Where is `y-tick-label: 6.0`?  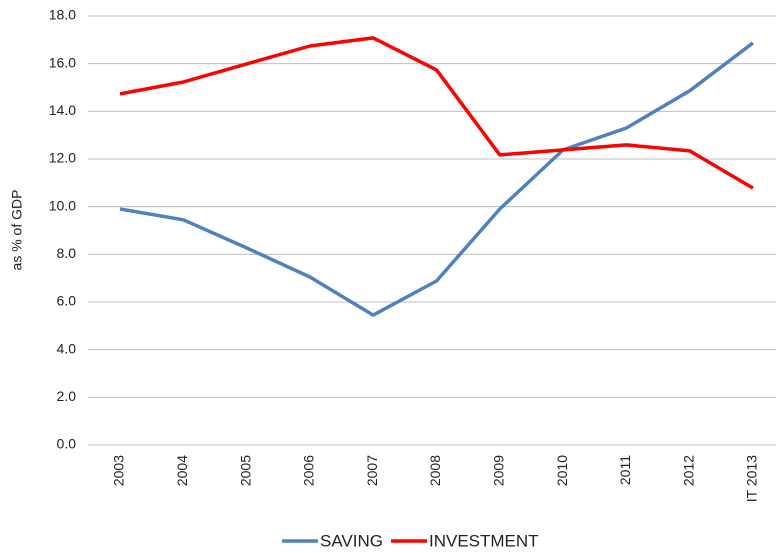 y-tick-label: 6.0 is located at coordinates (67, 301).